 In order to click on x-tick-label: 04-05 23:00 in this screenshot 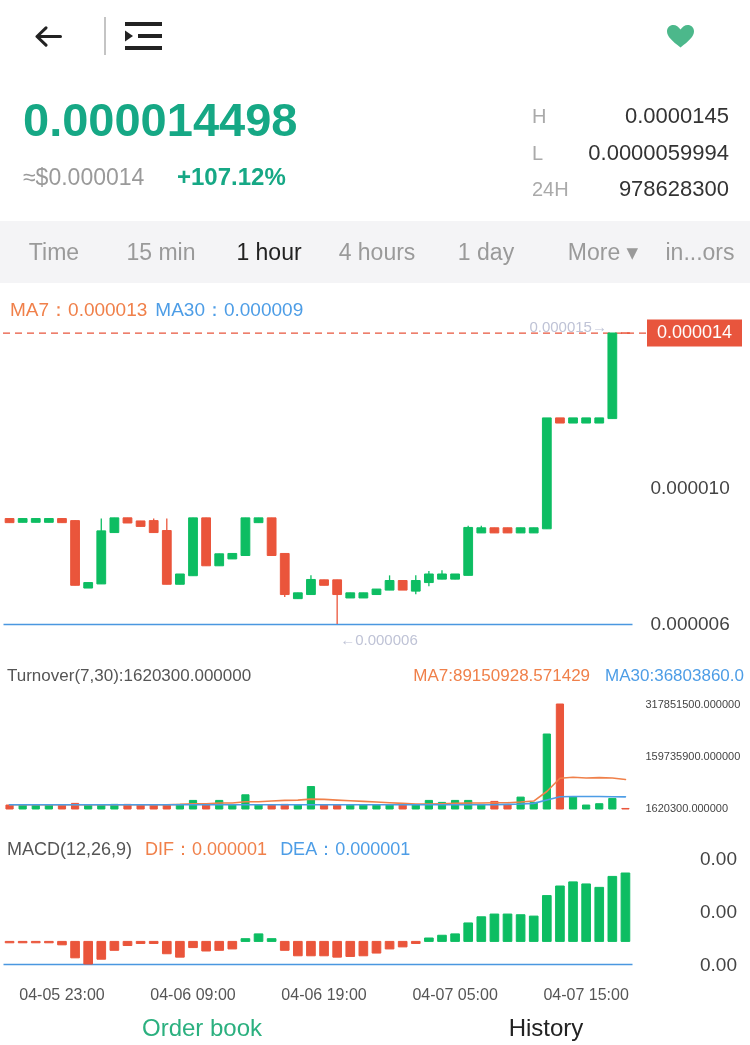, I will do `click(62, 994)`.